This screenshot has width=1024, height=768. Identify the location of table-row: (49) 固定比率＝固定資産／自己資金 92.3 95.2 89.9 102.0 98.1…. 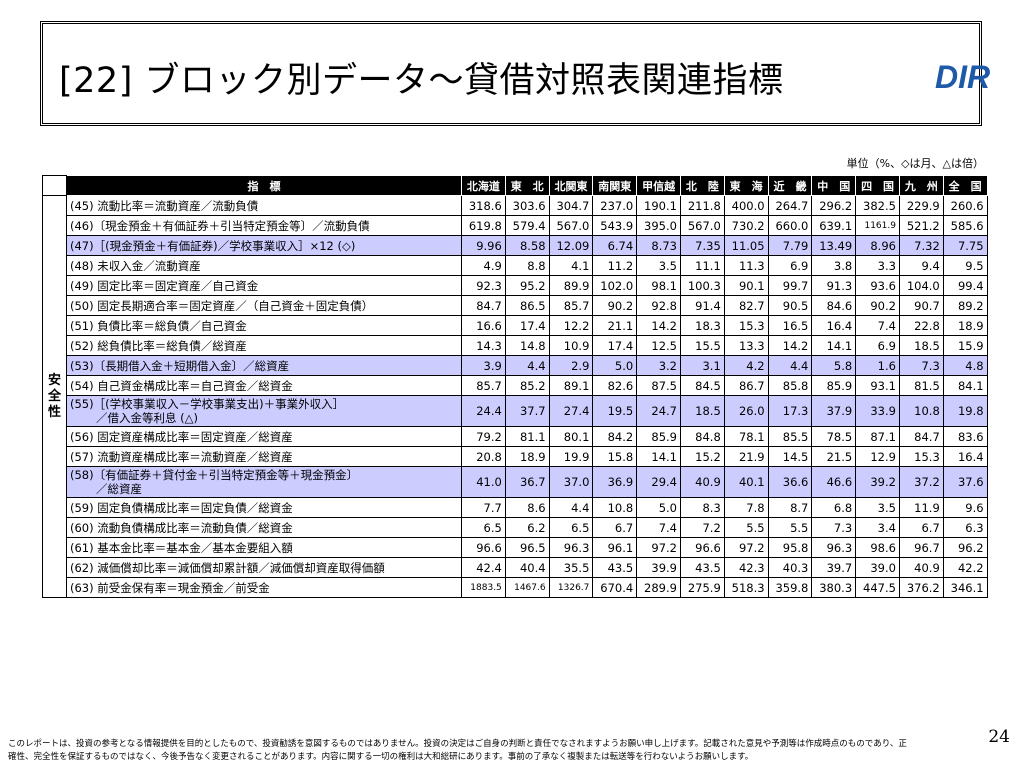
(515, 285).